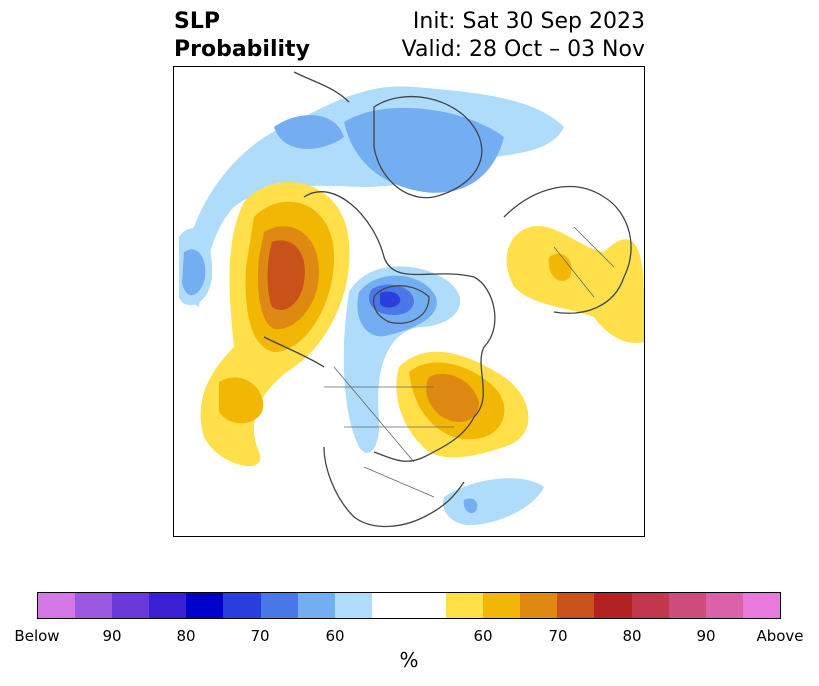 This screenshot has width=819, height=686. Describe the element at coordinates (780, 636) in the screenshot. I see `colorbar-tick: Above` at that location.